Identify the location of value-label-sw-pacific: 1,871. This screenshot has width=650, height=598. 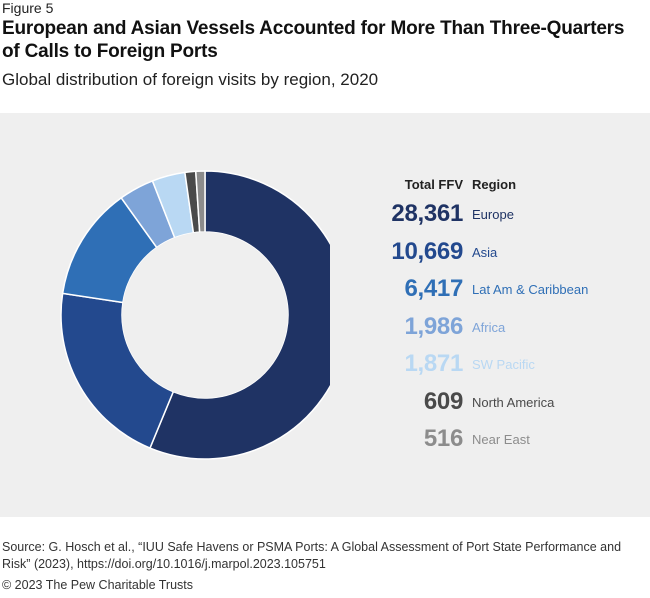
(433, 363).